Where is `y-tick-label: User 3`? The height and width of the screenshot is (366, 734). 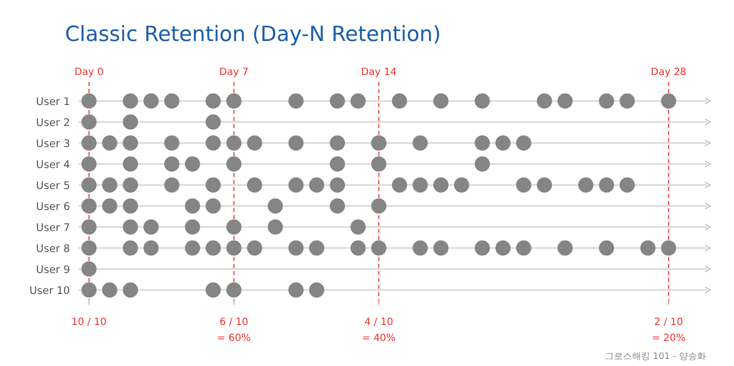
y-tick-label: User 3 is located at coordinates (53, 144).